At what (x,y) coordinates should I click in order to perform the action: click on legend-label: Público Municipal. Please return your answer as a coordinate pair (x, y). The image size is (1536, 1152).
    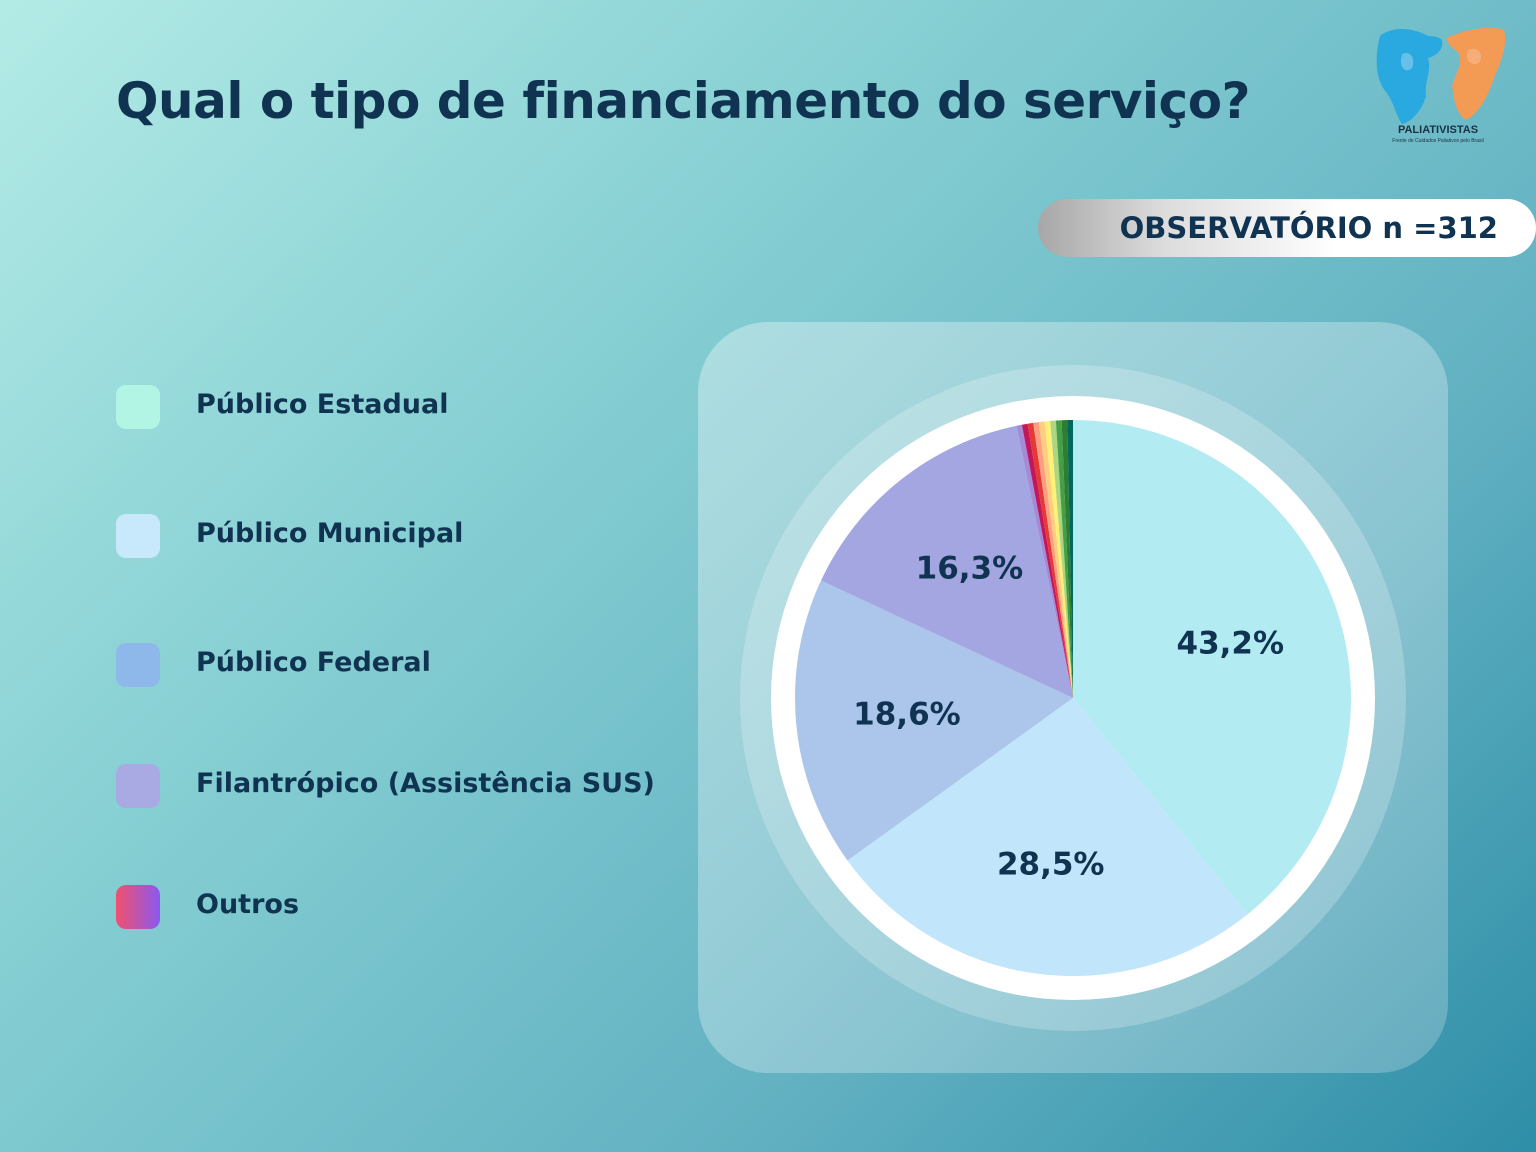
    Looking at the image, I should click on (330, 533).